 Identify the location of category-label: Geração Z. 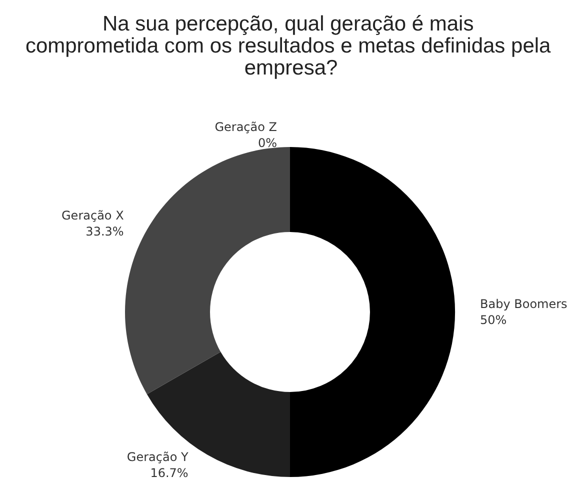
(245, 127).